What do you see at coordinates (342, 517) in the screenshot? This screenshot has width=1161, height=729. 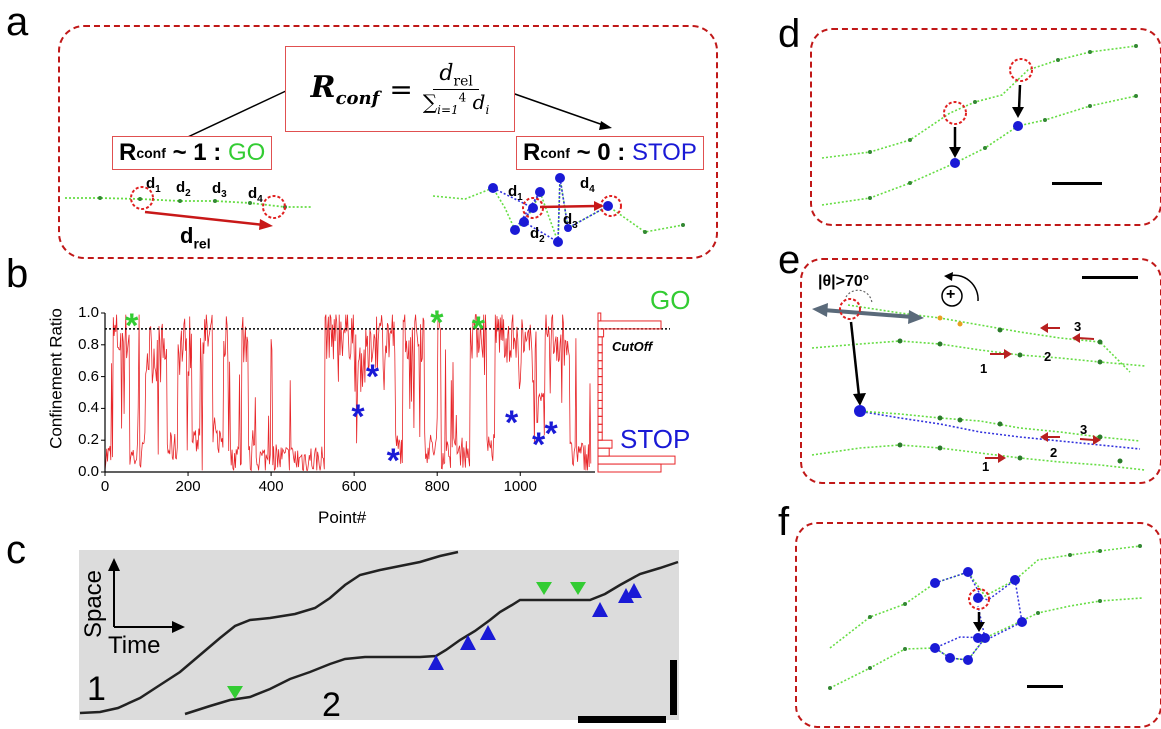 I see `x-axis-label: Point#` at bounding box center [342, 517].